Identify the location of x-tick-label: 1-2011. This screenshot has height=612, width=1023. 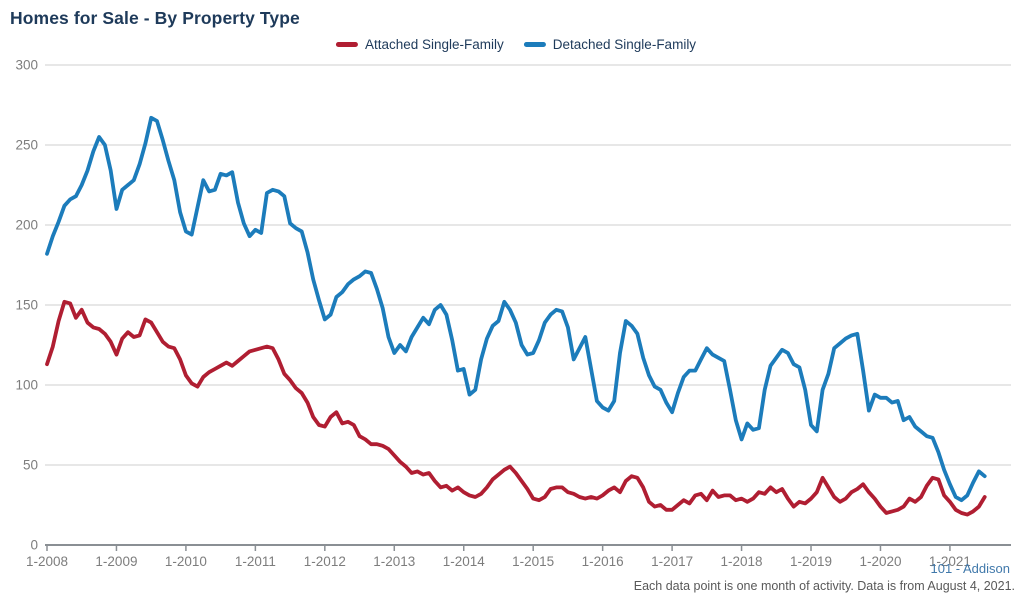
(255, 561).